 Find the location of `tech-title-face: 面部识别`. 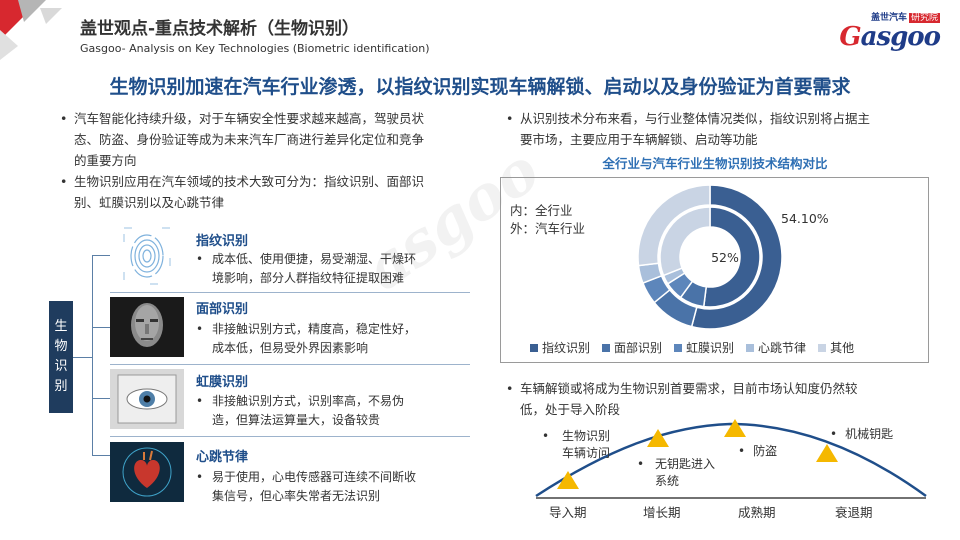

tech-title-face: 面部识别 is located at coordinates (222, 309).